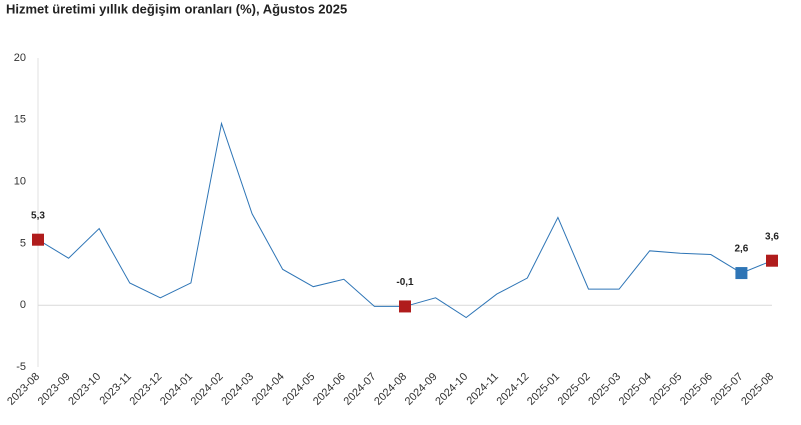 This screenshot has width=801, height=425. What do you see at coordinates (543, 389) in the screenshot?
I see `x-tick-label: 2025-01` at bounding box center [543, 389].